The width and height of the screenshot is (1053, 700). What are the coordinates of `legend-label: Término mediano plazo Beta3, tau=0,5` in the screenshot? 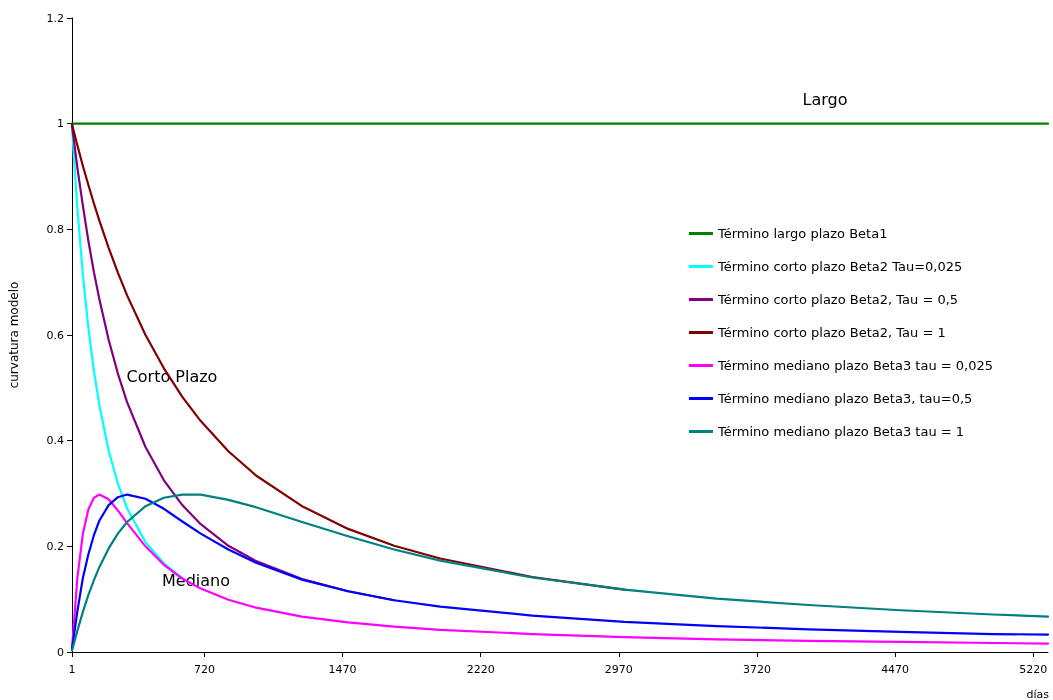 It's located at (844, 398).